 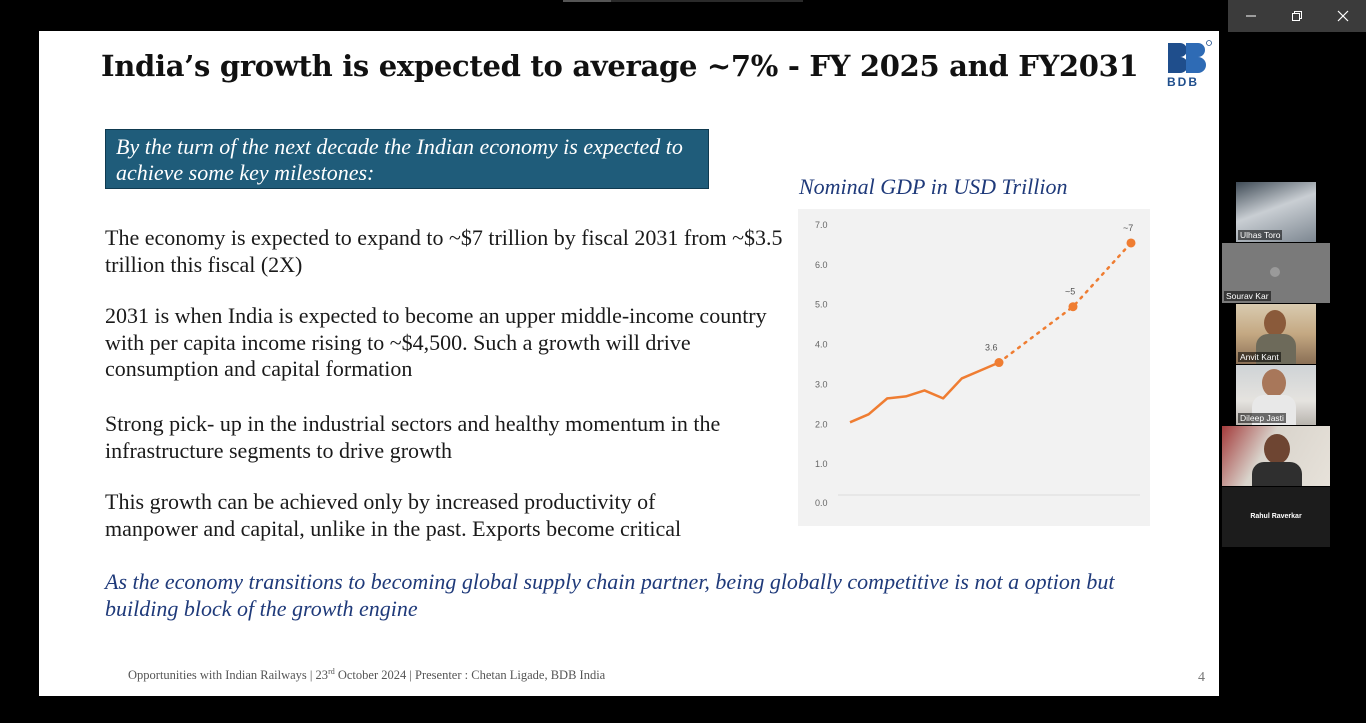 What do you see at coordinates (821, 503) in the screenshot?
I see `y-tick-label: 0.0` at bounding box center [821, 503].